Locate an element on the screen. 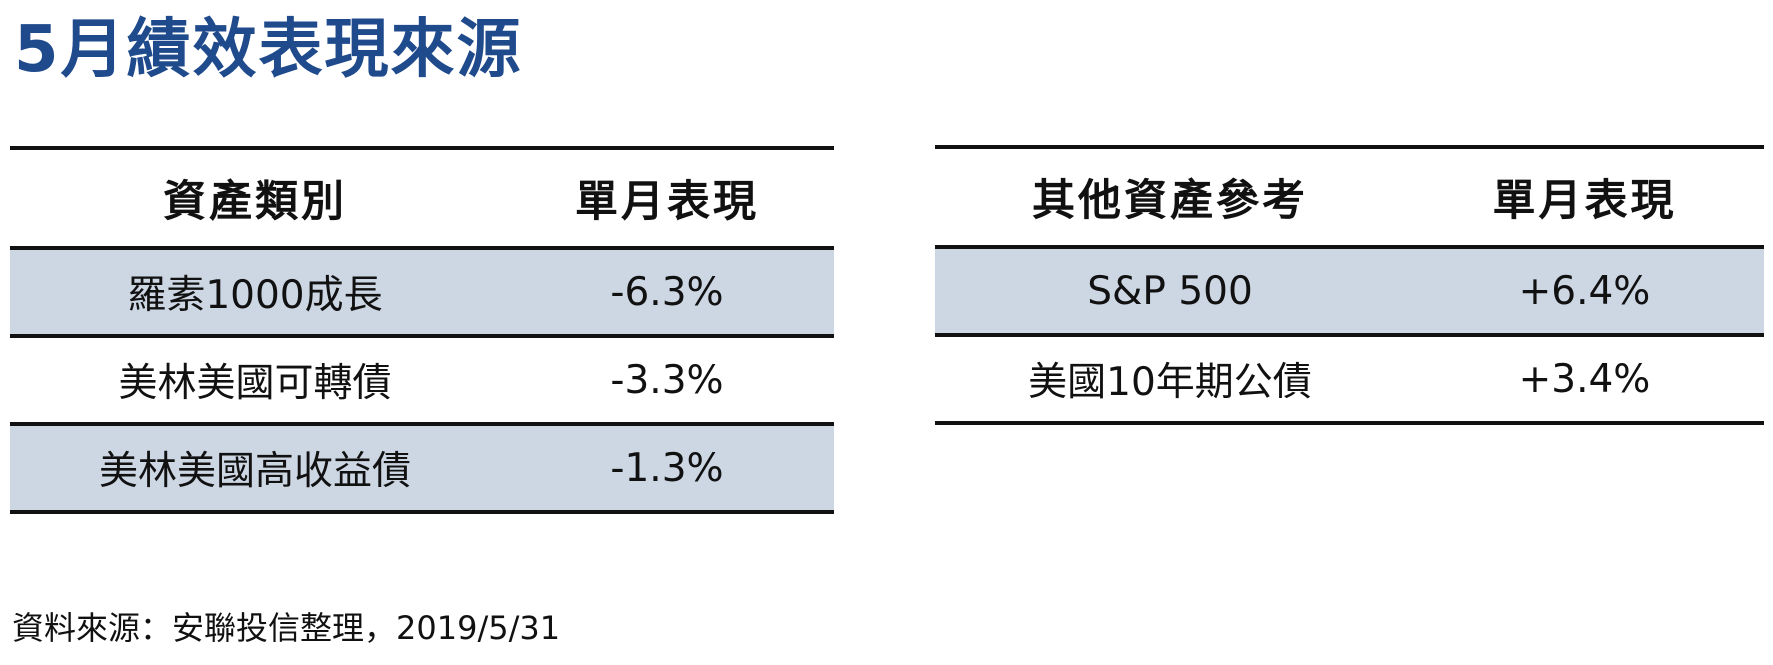 This screenshot has width=1773, height=665. asset-name: 美國10年期公債 is located at coordinates (1170, 380).